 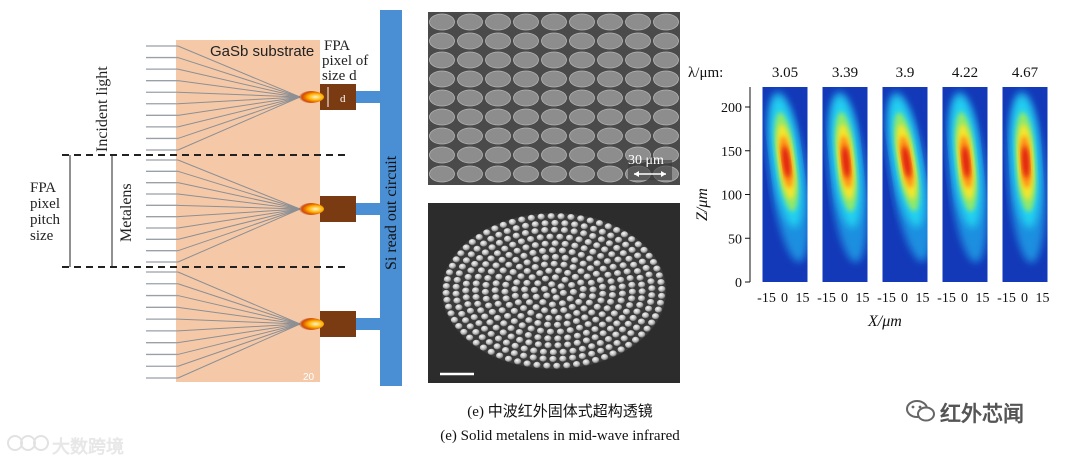 What do you see at coordinates (43, 188) in the screenshot?
I see `pitch-label-1: FPA` at bounding box center [43, 188].